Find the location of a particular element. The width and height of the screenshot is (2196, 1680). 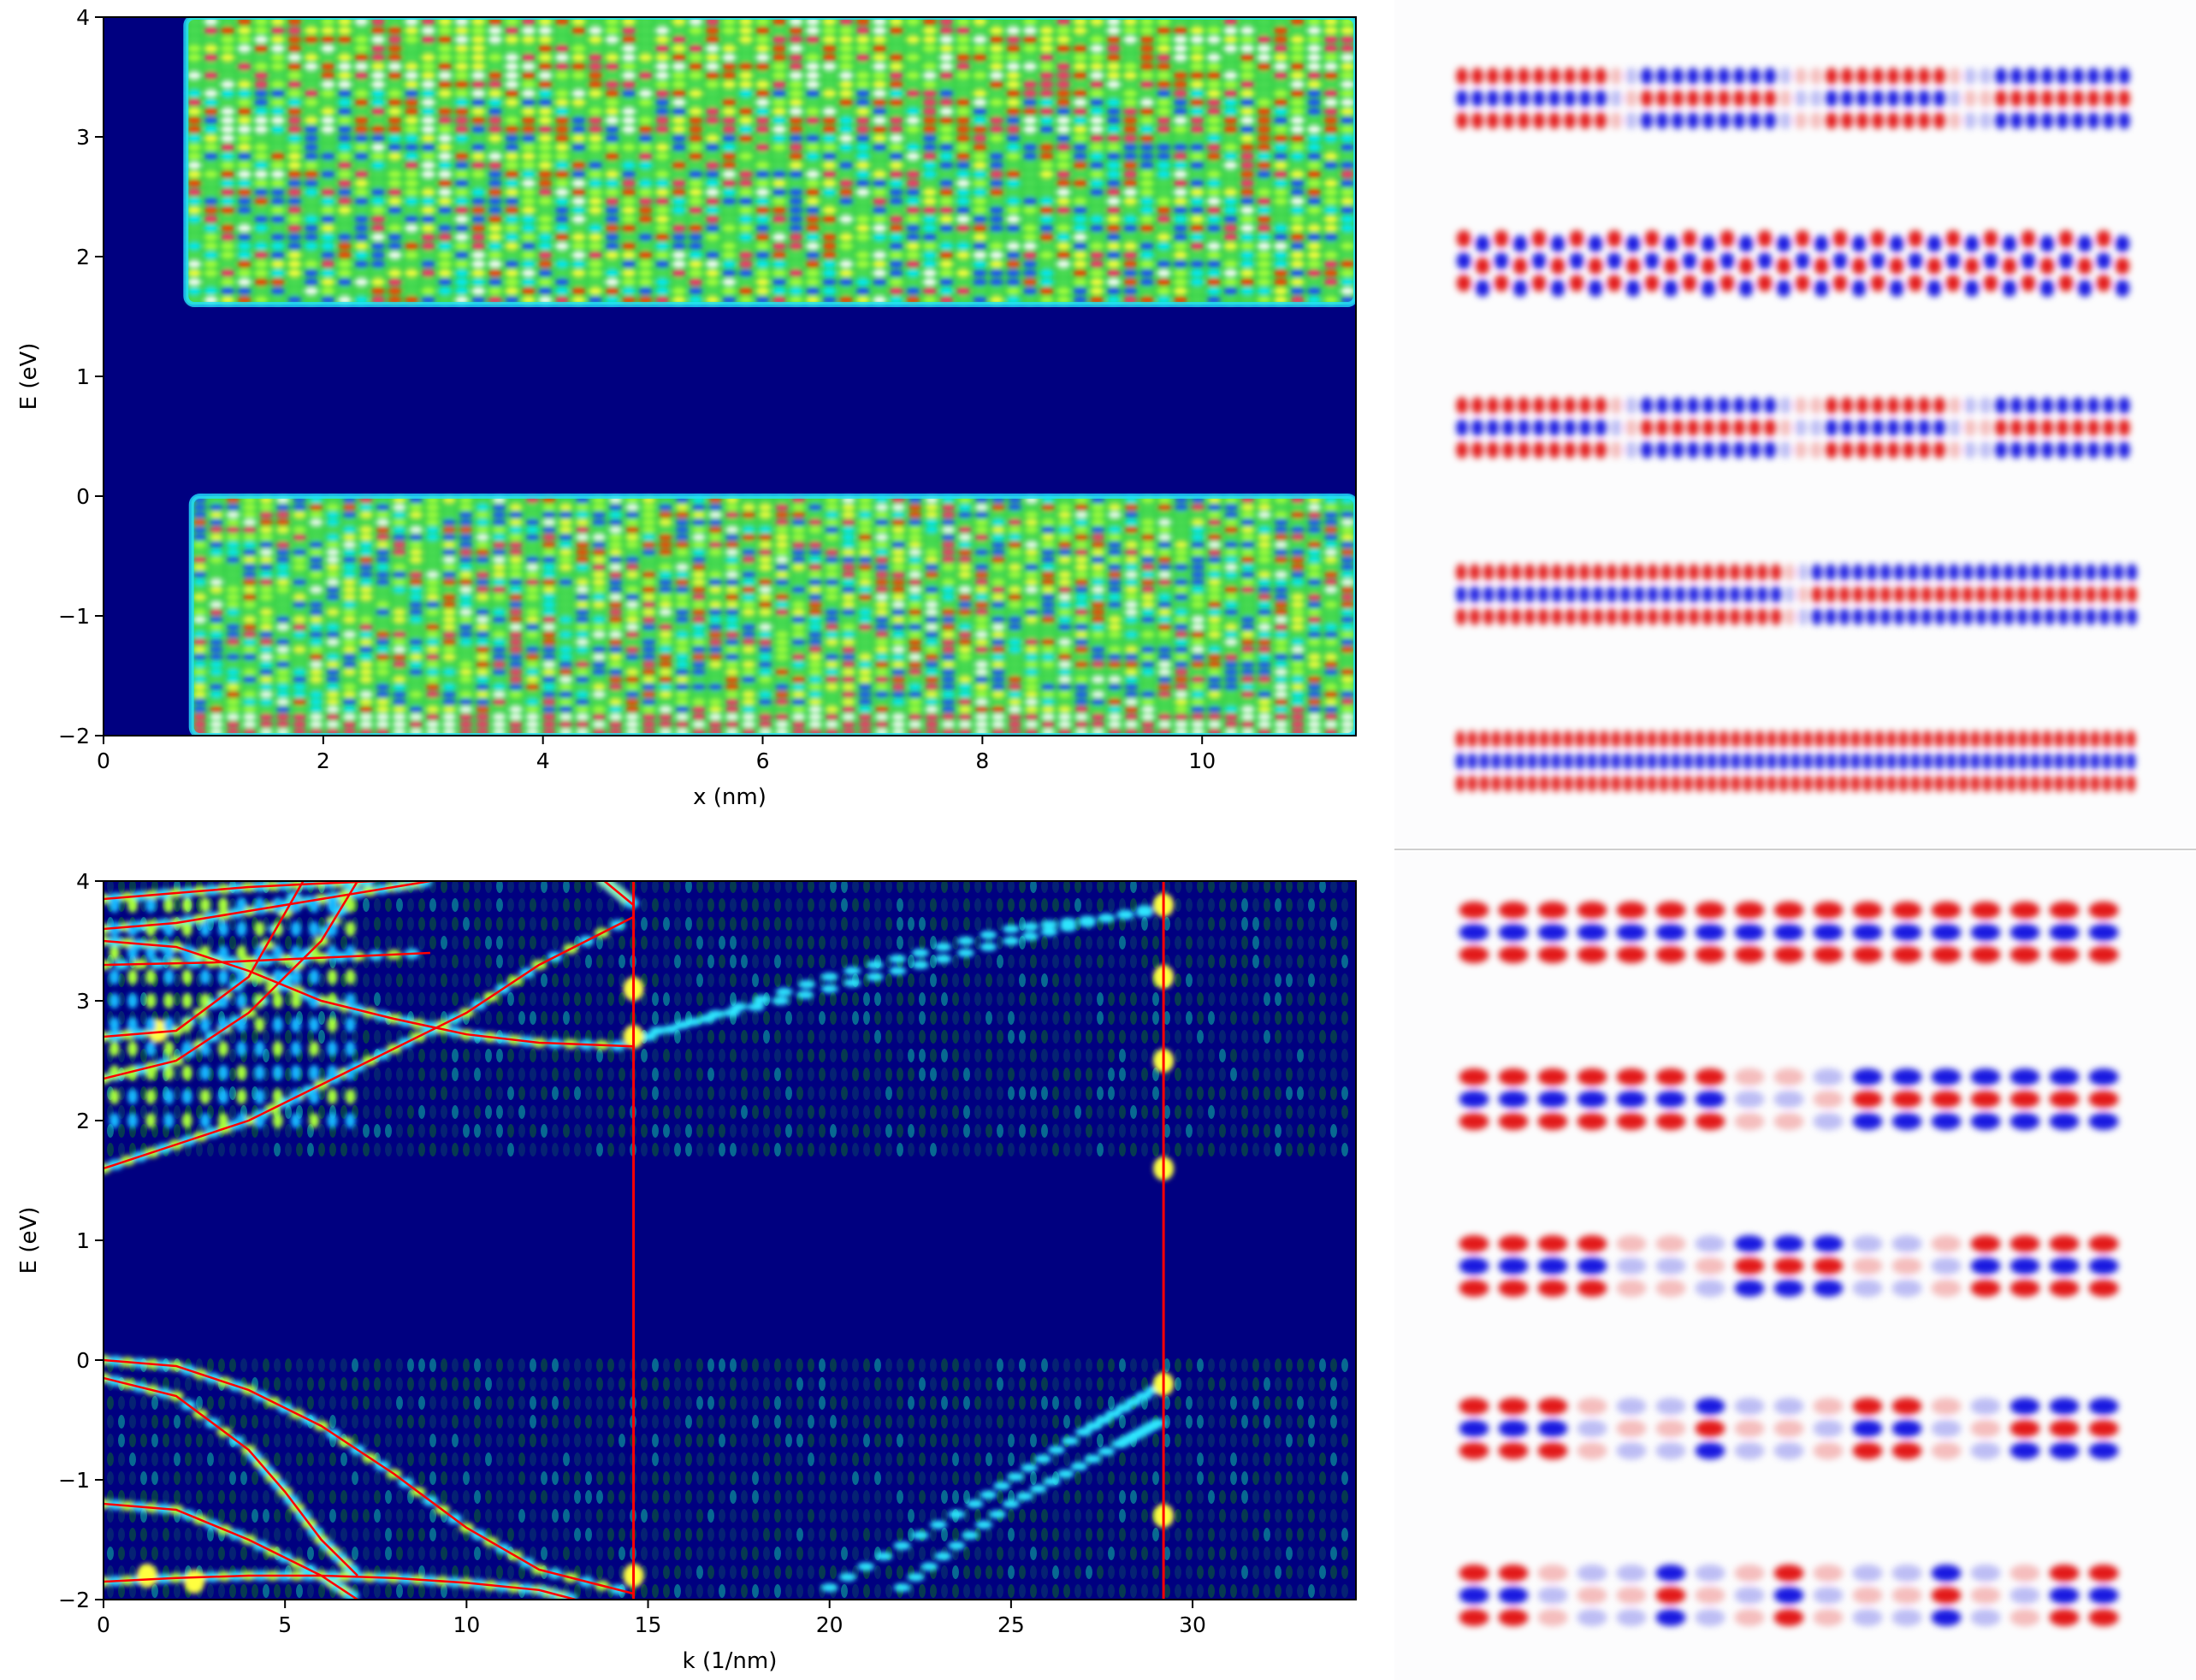

x-tick-label: 0 is located at coordinates (104, 760).